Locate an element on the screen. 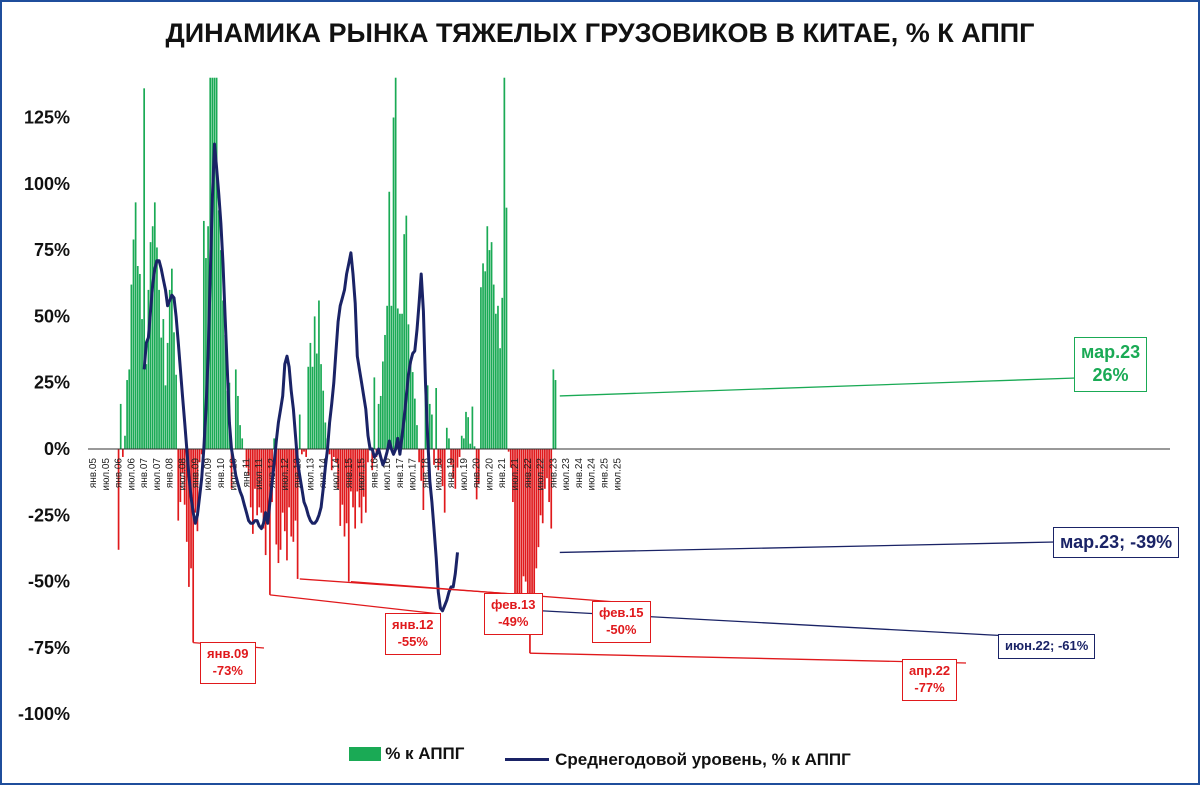  x-tick-label: янв.11 is located at coordinates (246, 473).